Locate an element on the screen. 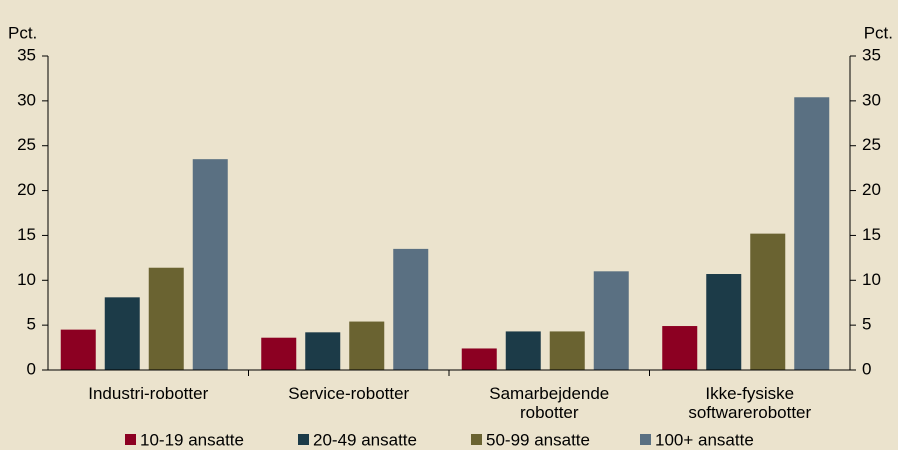  y-tick-label: 20 is located at coordinates (26, 189).